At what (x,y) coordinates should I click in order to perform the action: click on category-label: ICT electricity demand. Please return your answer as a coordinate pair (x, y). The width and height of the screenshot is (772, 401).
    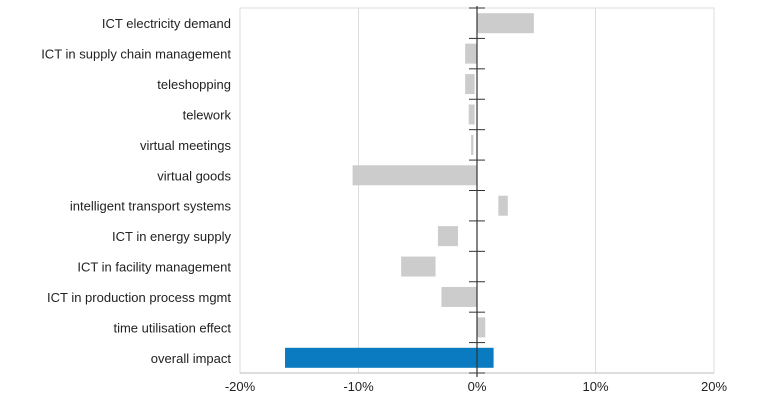
    Looking at the image, I should click on (166, 23).